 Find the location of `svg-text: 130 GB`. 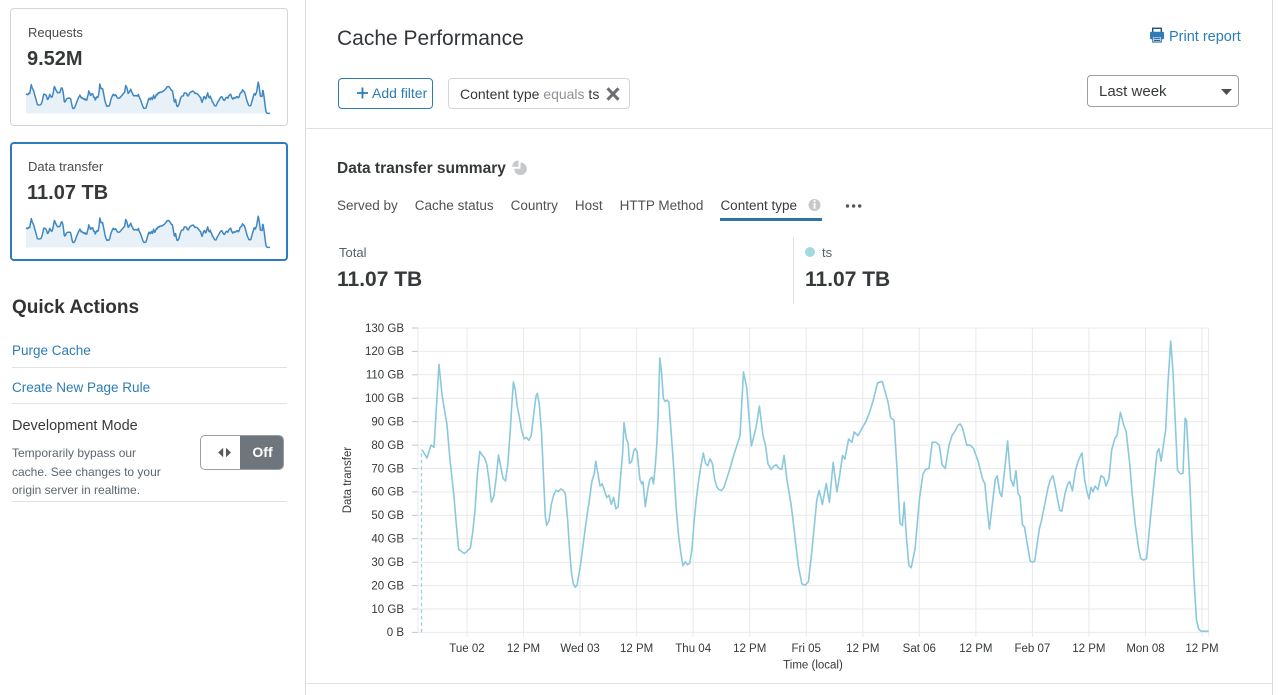

svg-text: 130 GB is located at coordinates (384, 329).